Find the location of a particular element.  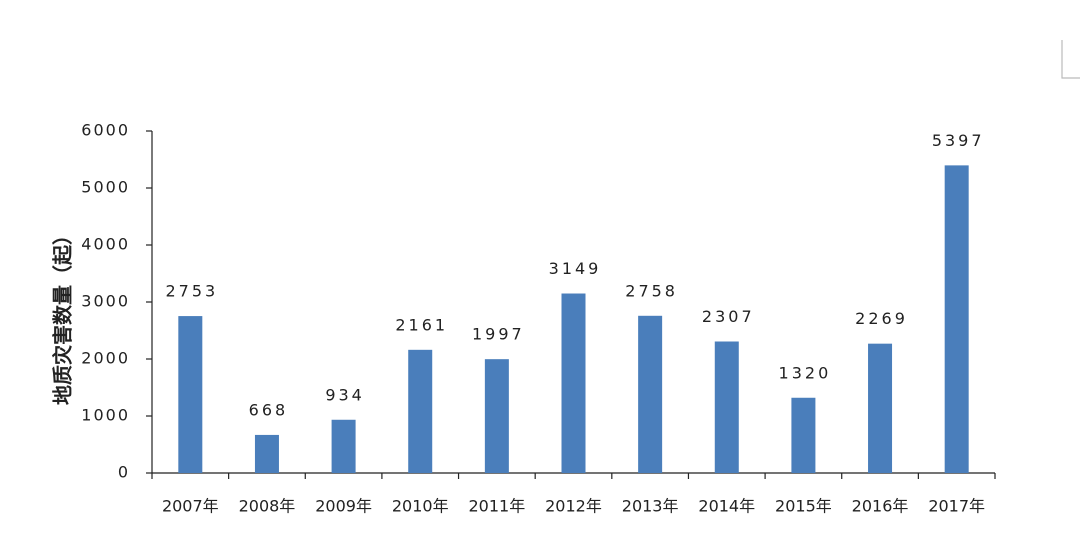

y-tick-label: 1000 is located at coordinates (105, 415).